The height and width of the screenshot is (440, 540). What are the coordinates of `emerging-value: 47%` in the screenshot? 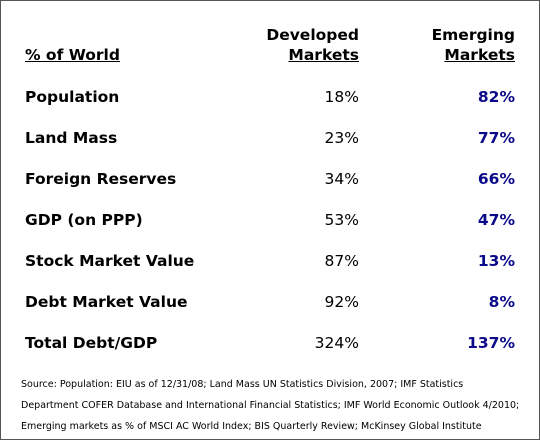 It's located at (496, 220).